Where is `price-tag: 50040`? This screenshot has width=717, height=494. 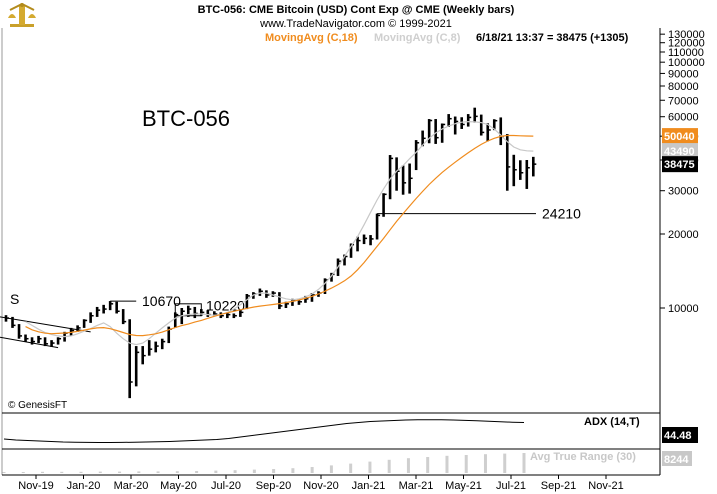 price-tag: 50040 is located at coordinates (679, 137).